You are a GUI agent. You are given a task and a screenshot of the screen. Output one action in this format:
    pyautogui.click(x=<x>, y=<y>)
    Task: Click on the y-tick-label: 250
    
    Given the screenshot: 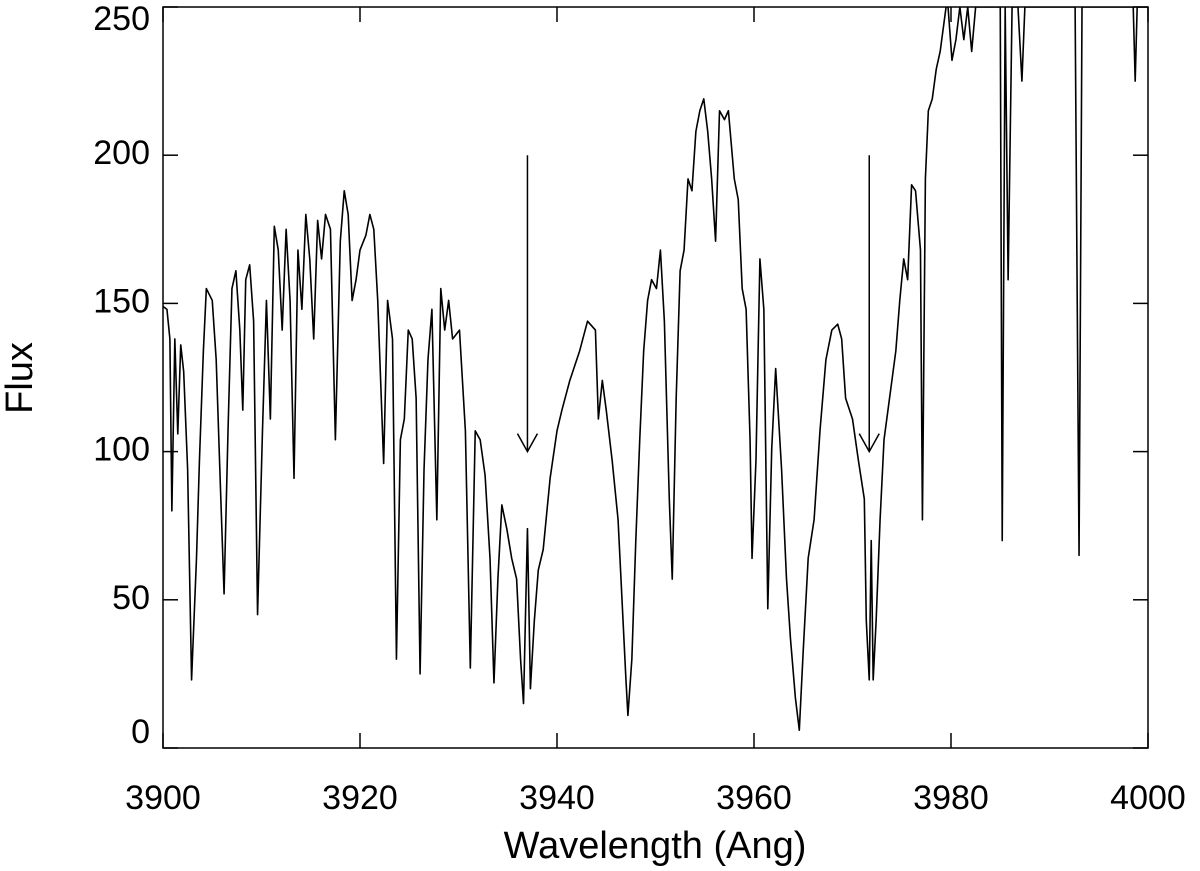 What is the action you would take?
    pyautogui.click(x=121, y=19)
    